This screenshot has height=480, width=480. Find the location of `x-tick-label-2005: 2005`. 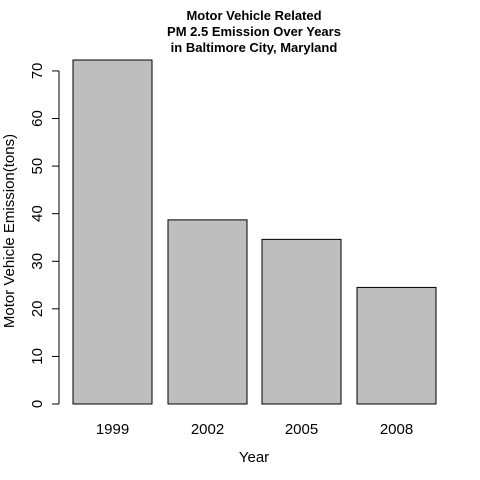

x-tick-label-2005: 2005 is located at coordinates (301, 429).